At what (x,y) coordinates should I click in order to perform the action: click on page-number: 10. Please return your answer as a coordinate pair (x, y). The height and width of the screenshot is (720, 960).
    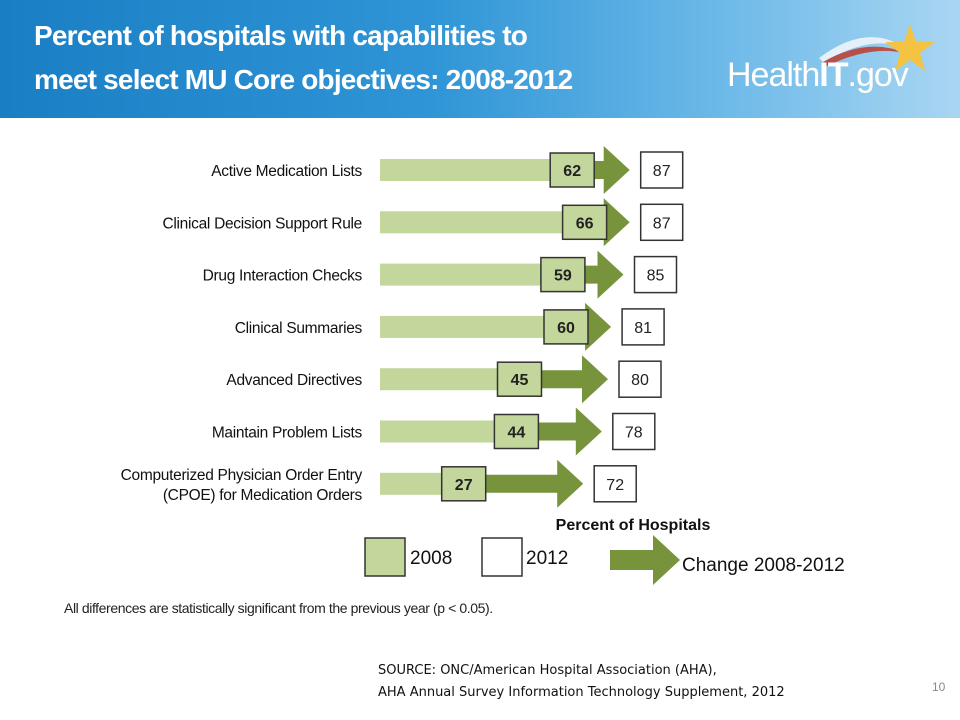
    Looking at the image, I should click on (939, 687).